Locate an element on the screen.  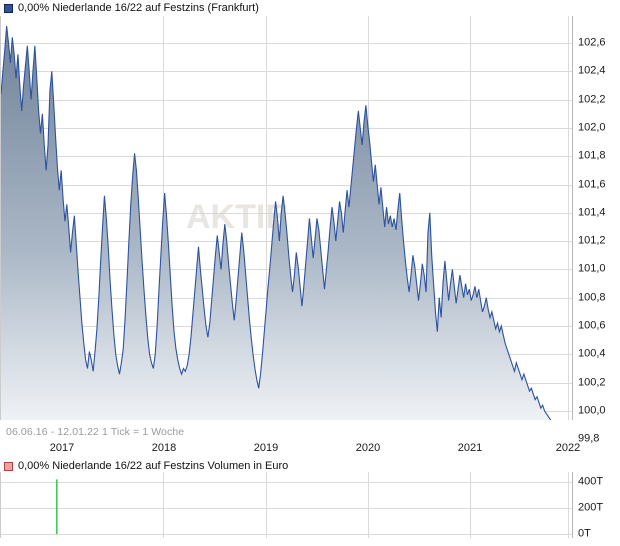
svg-text: AKTIE is located at coordinates (237, 217).